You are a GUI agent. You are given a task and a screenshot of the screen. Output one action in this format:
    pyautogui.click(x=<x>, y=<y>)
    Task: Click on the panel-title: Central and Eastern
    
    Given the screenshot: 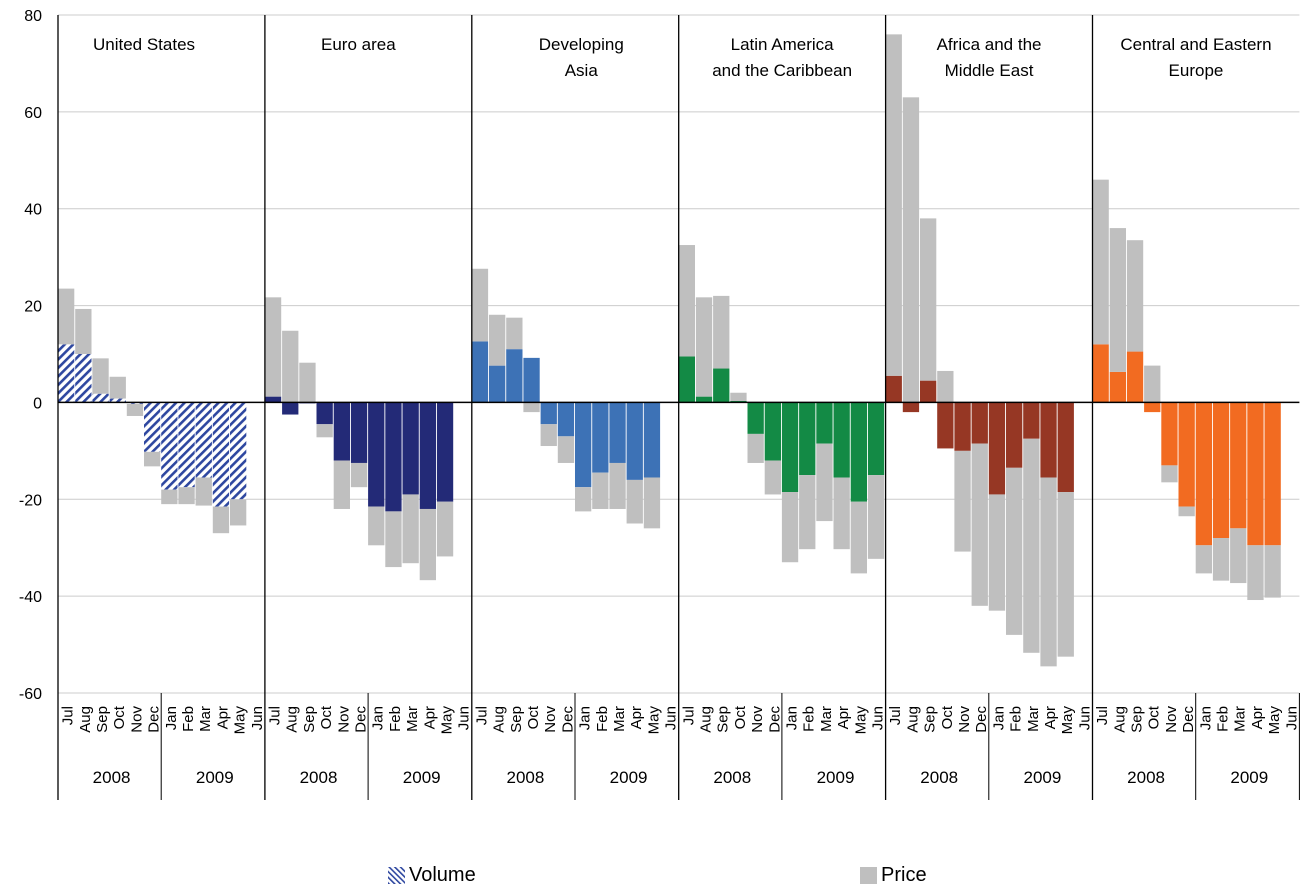 What is the action you would take?
    pyautogui.click(x=1195, y=44)
    